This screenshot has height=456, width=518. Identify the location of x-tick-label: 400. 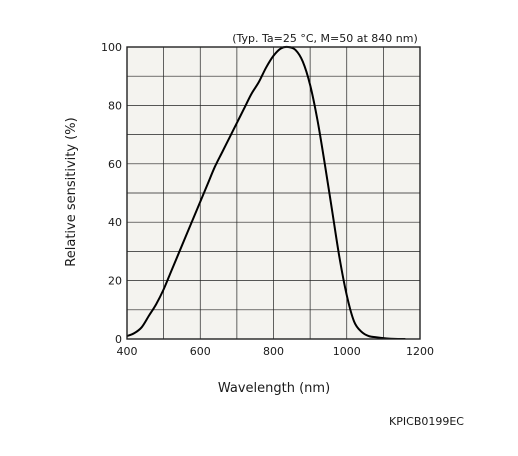
(127, 351).